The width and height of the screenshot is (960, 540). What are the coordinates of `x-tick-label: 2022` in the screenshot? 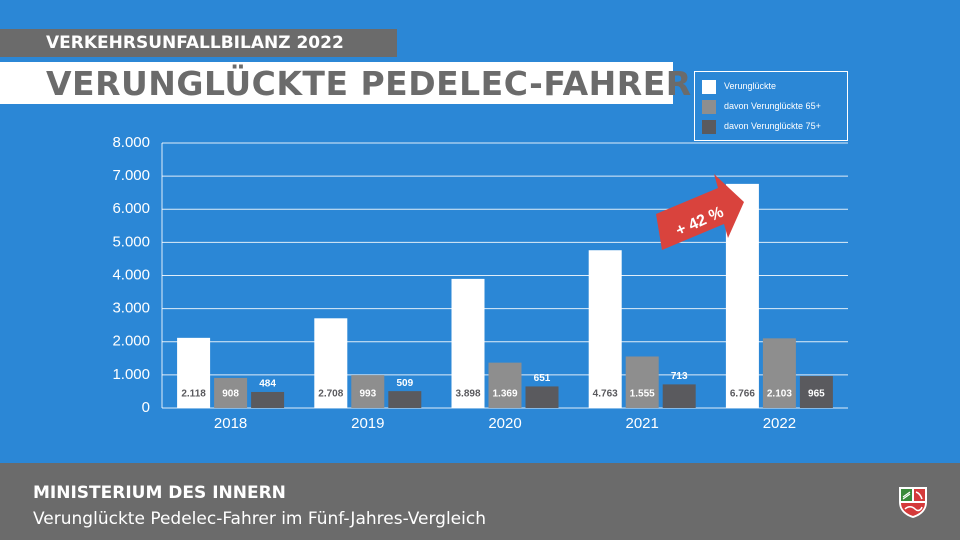 It's located at (779, 423).